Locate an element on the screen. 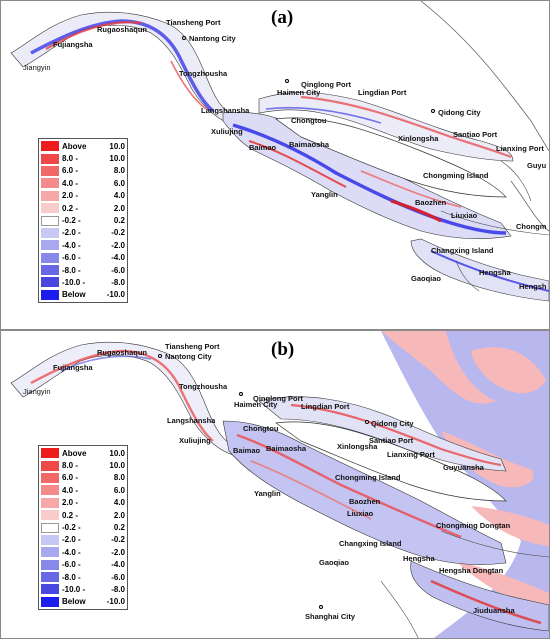 The width and height of the screenshot is (550, 639). legend-range-from: -8.0 - is located at coordinates (71, 270).